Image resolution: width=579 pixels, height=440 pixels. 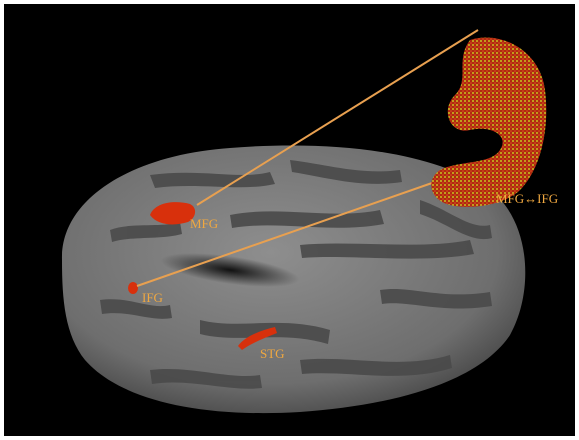 What do you see at coordinates (152, 297) in the screenshot?
I see `label-ifg: IFG` at bounding box center [152, 297].